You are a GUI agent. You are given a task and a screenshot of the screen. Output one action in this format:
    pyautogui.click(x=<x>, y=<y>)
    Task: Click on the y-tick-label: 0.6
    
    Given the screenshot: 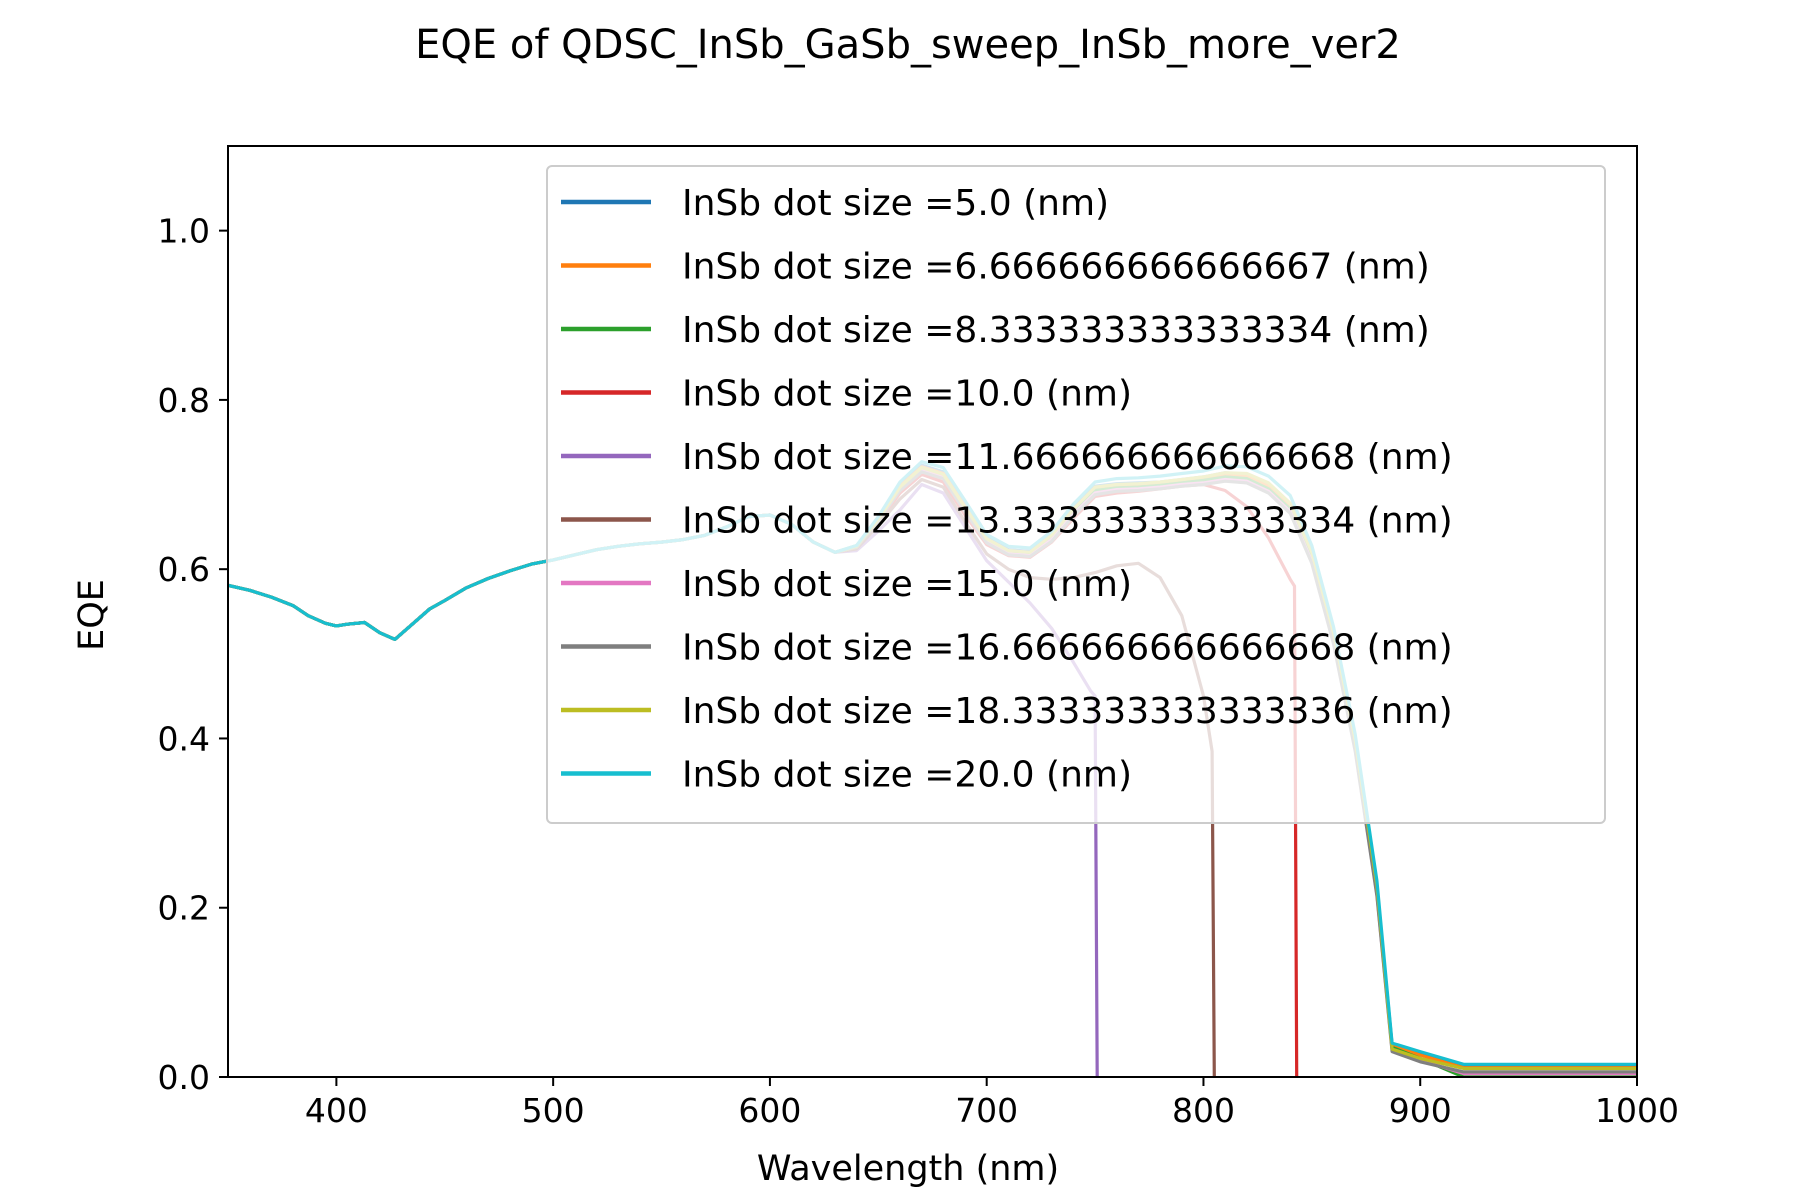 What is the action you would take?
    pyautogui.click(x=184, y=569)
    